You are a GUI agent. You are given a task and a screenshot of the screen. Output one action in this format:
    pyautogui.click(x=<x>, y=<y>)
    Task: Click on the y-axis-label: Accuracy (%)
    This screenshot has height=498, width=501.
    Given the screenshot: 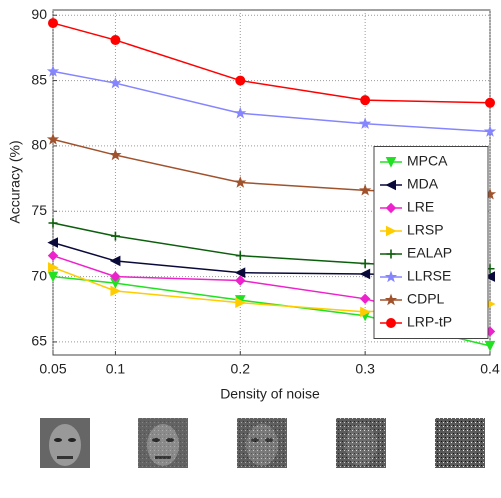 What is the action you would take?
    pyautogui.click(x=15, y=181)
    